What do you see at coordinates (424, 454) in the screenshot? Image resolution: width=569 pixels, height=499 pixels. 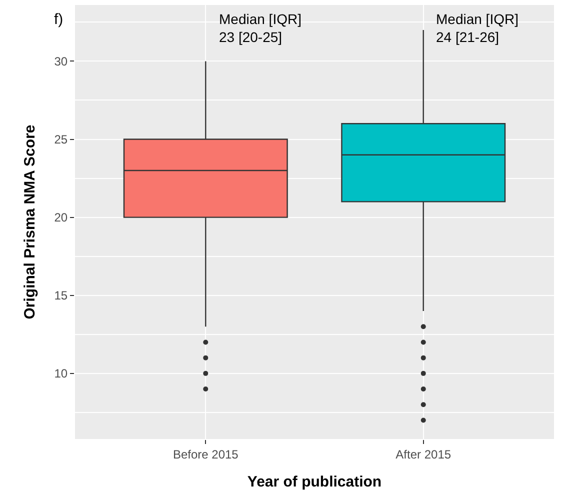 I see `x-tick-label: After 2015` at bounding box center [424, 454].